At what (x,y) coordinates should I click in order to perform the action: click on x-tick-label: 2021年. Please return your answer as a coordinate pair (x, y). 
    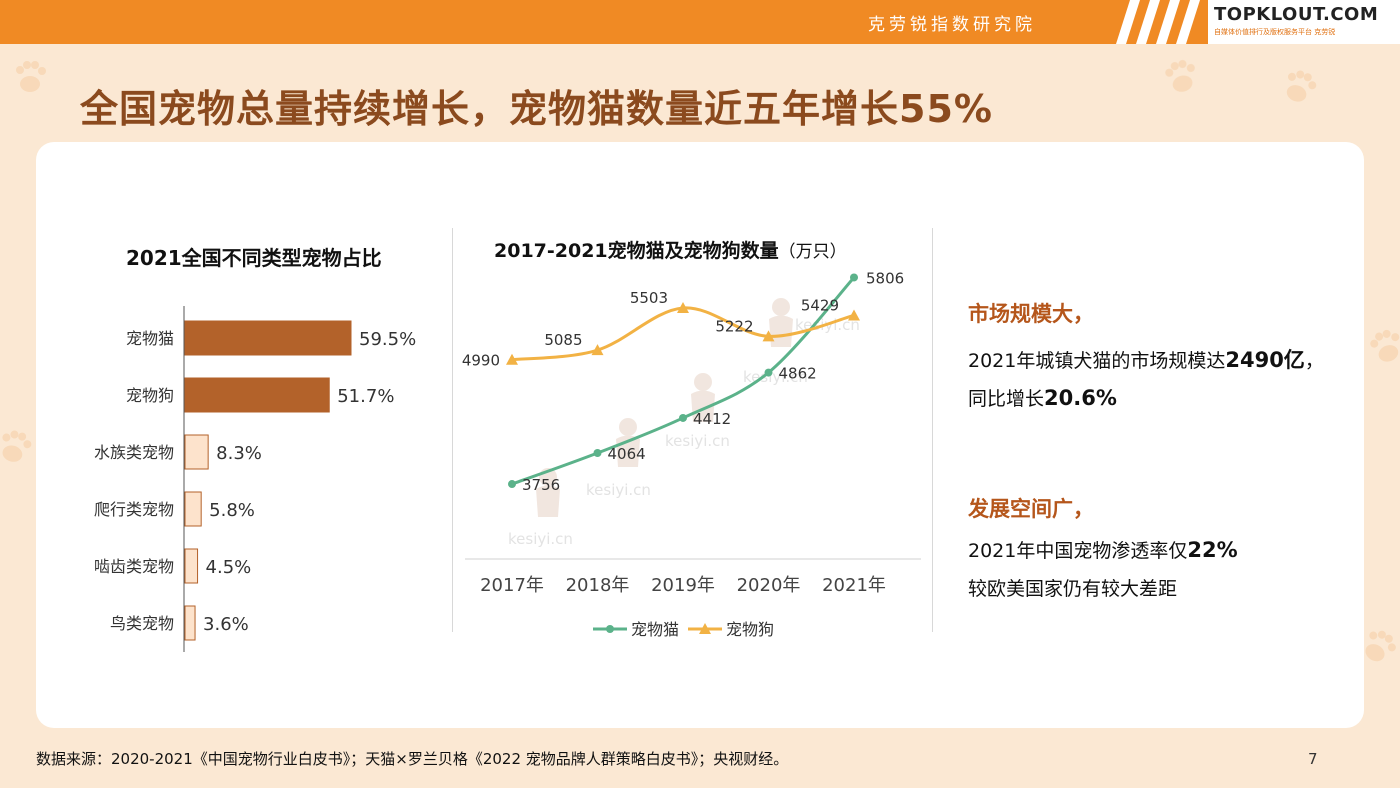
    Looking at the image, I should click on (854, 585).